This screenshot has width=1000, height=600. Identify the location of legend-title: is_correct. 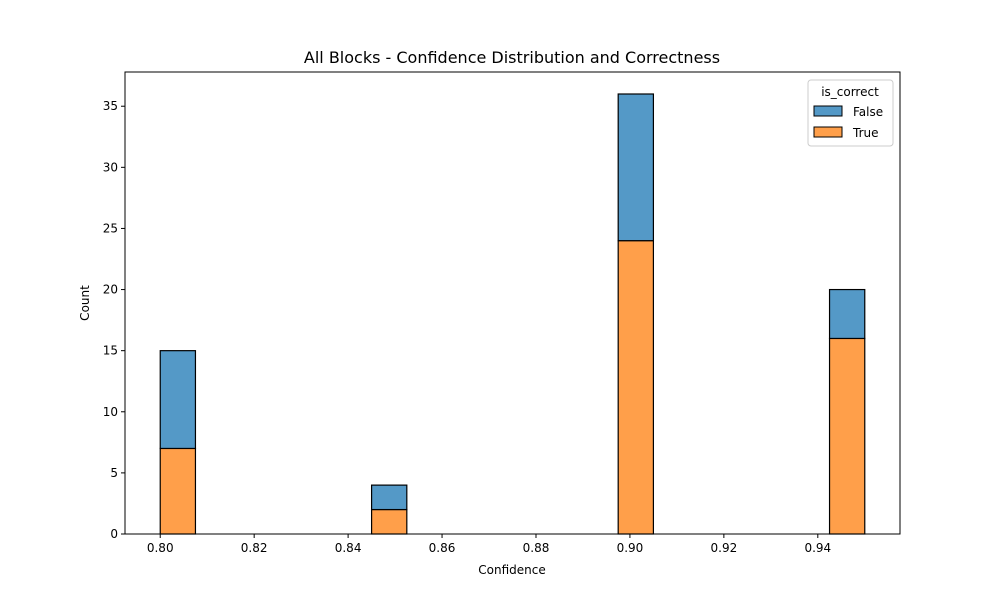
(850, 92).